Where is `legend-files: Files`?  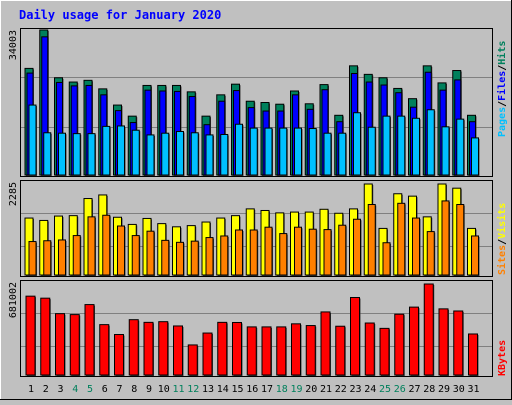 legend-files: Files is located at coordinates (502, 86).